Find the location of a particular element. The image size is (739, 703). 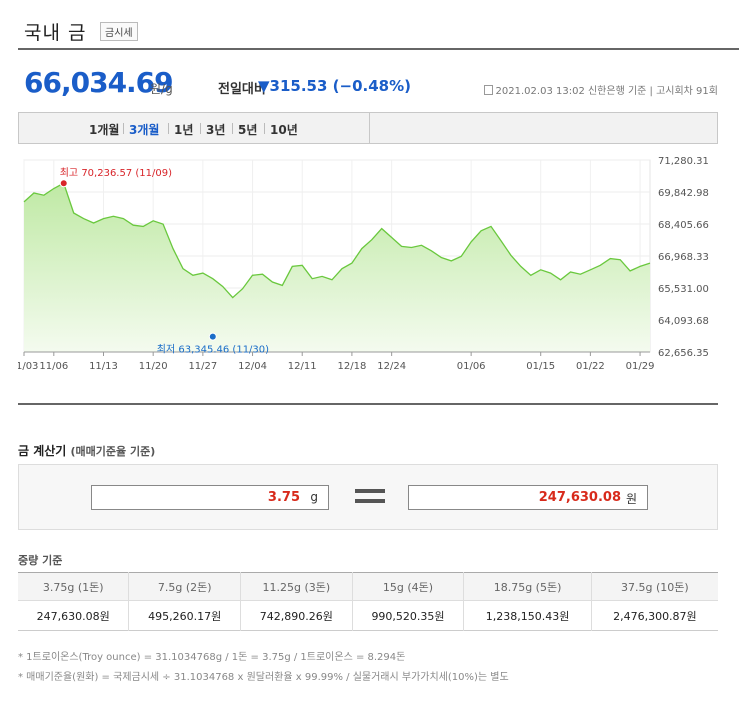

x-tick-label: 11/06 is located at coordinates (53, 366).